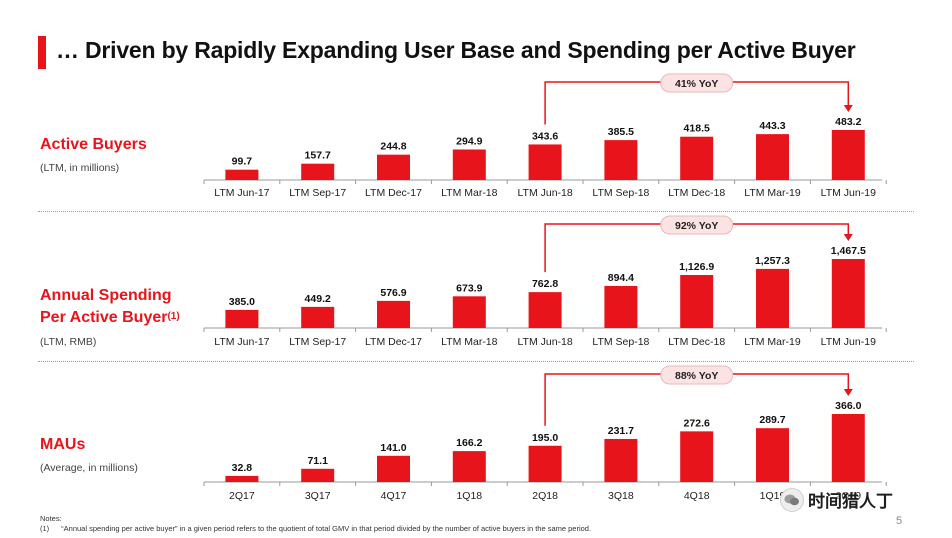 This screenshot has width=952, height=538. What do you see at coordinates (80, 168) in the screenshot?
I see `section-sub-active-buyers: (LTM, in millions)` at bounding box center [80, 168].